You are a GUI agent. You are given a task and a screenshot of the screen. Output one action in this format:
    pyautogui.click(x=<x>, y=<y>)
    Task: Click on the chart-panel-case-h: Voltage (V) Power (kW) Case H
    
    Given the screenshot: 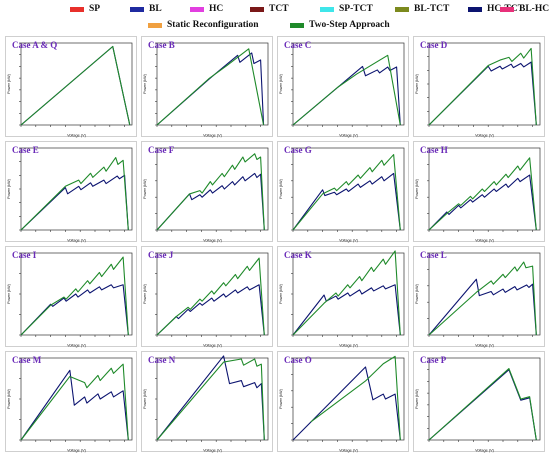 What is the action you would take?
    pyautogui.click(x=479, y=192)
    